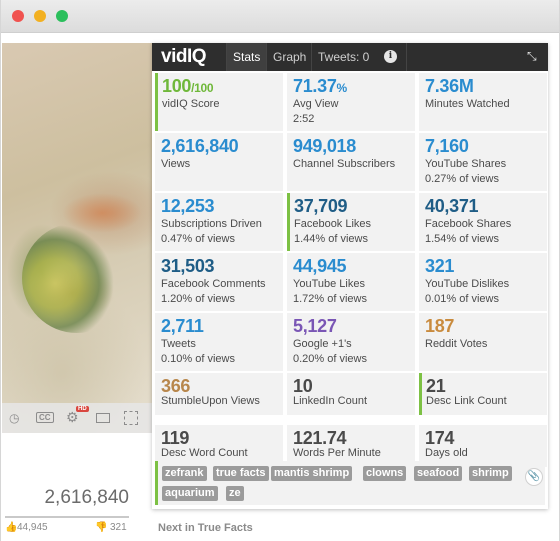 Image resolution: width=560 pixels, height=541 pixels. I want to click on stat-label: YouTube Shares, so click(466, 164).